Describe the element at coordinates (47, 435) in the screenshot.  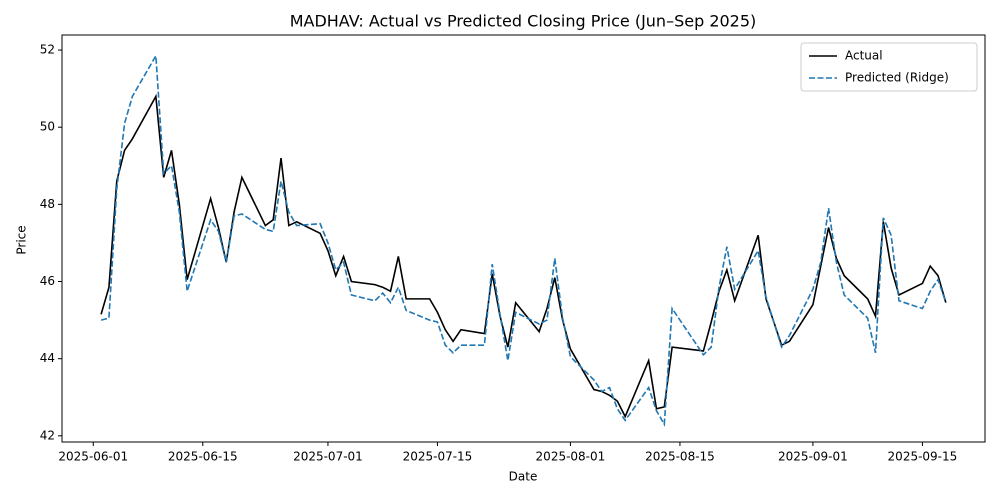
I see `y-tick-label: 42` at that location.